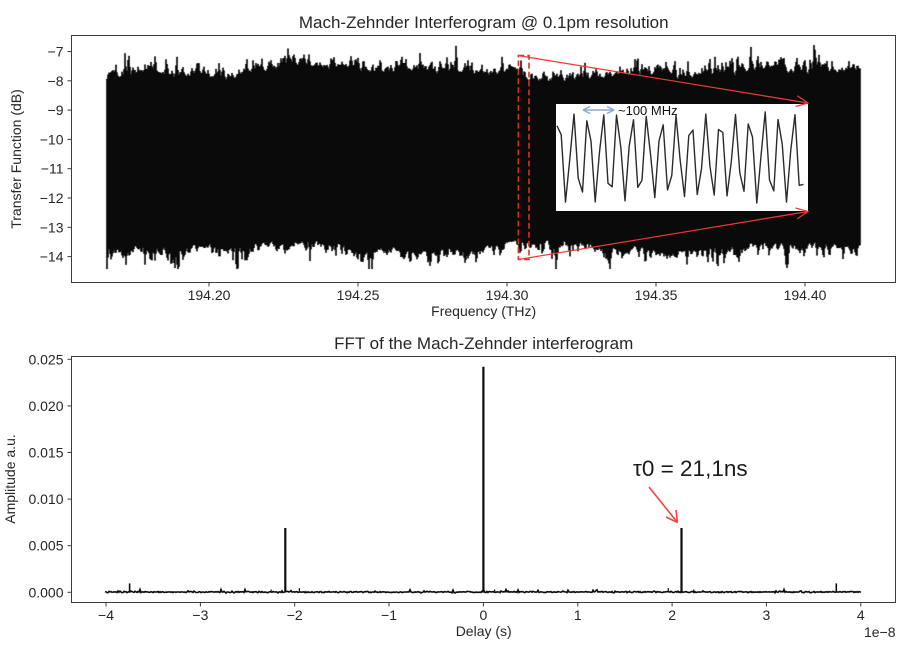 Image resolution: width=915 pixels, height=655 pixels. What do you see at coordinates (52, 139) in the screenshot?
I see `svg-text: −10` at bounding box center [52, 139].